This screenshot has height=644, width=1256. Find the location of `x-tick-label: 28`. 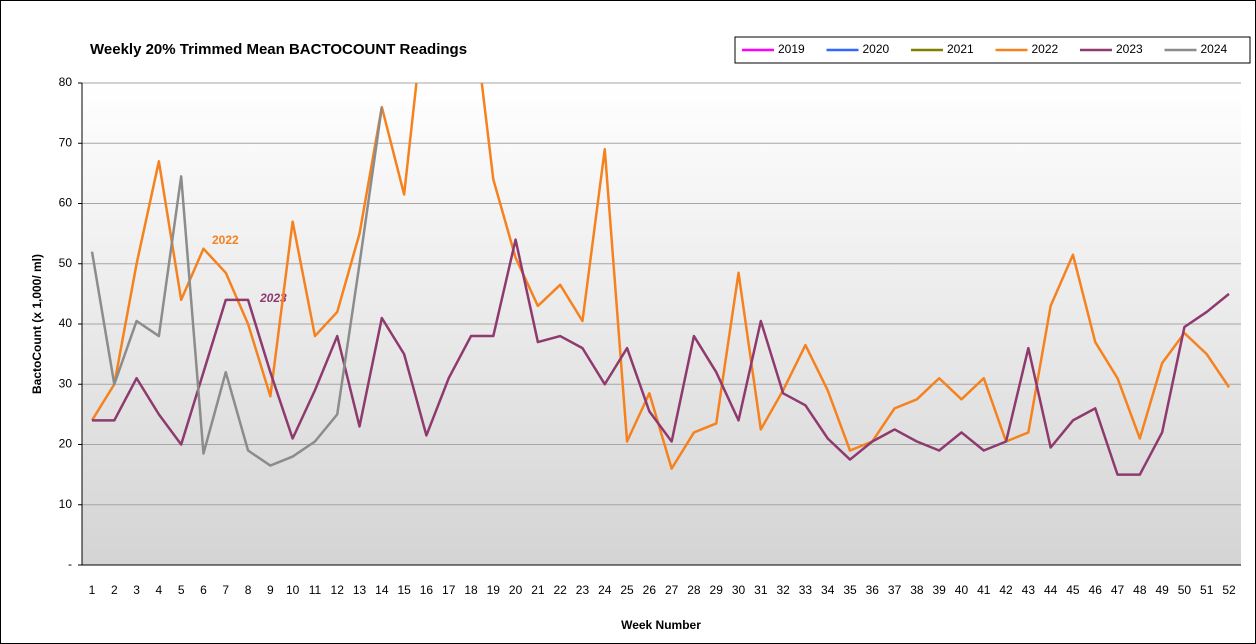

x-tick-label: 28 is located at coordinates (694, 590).